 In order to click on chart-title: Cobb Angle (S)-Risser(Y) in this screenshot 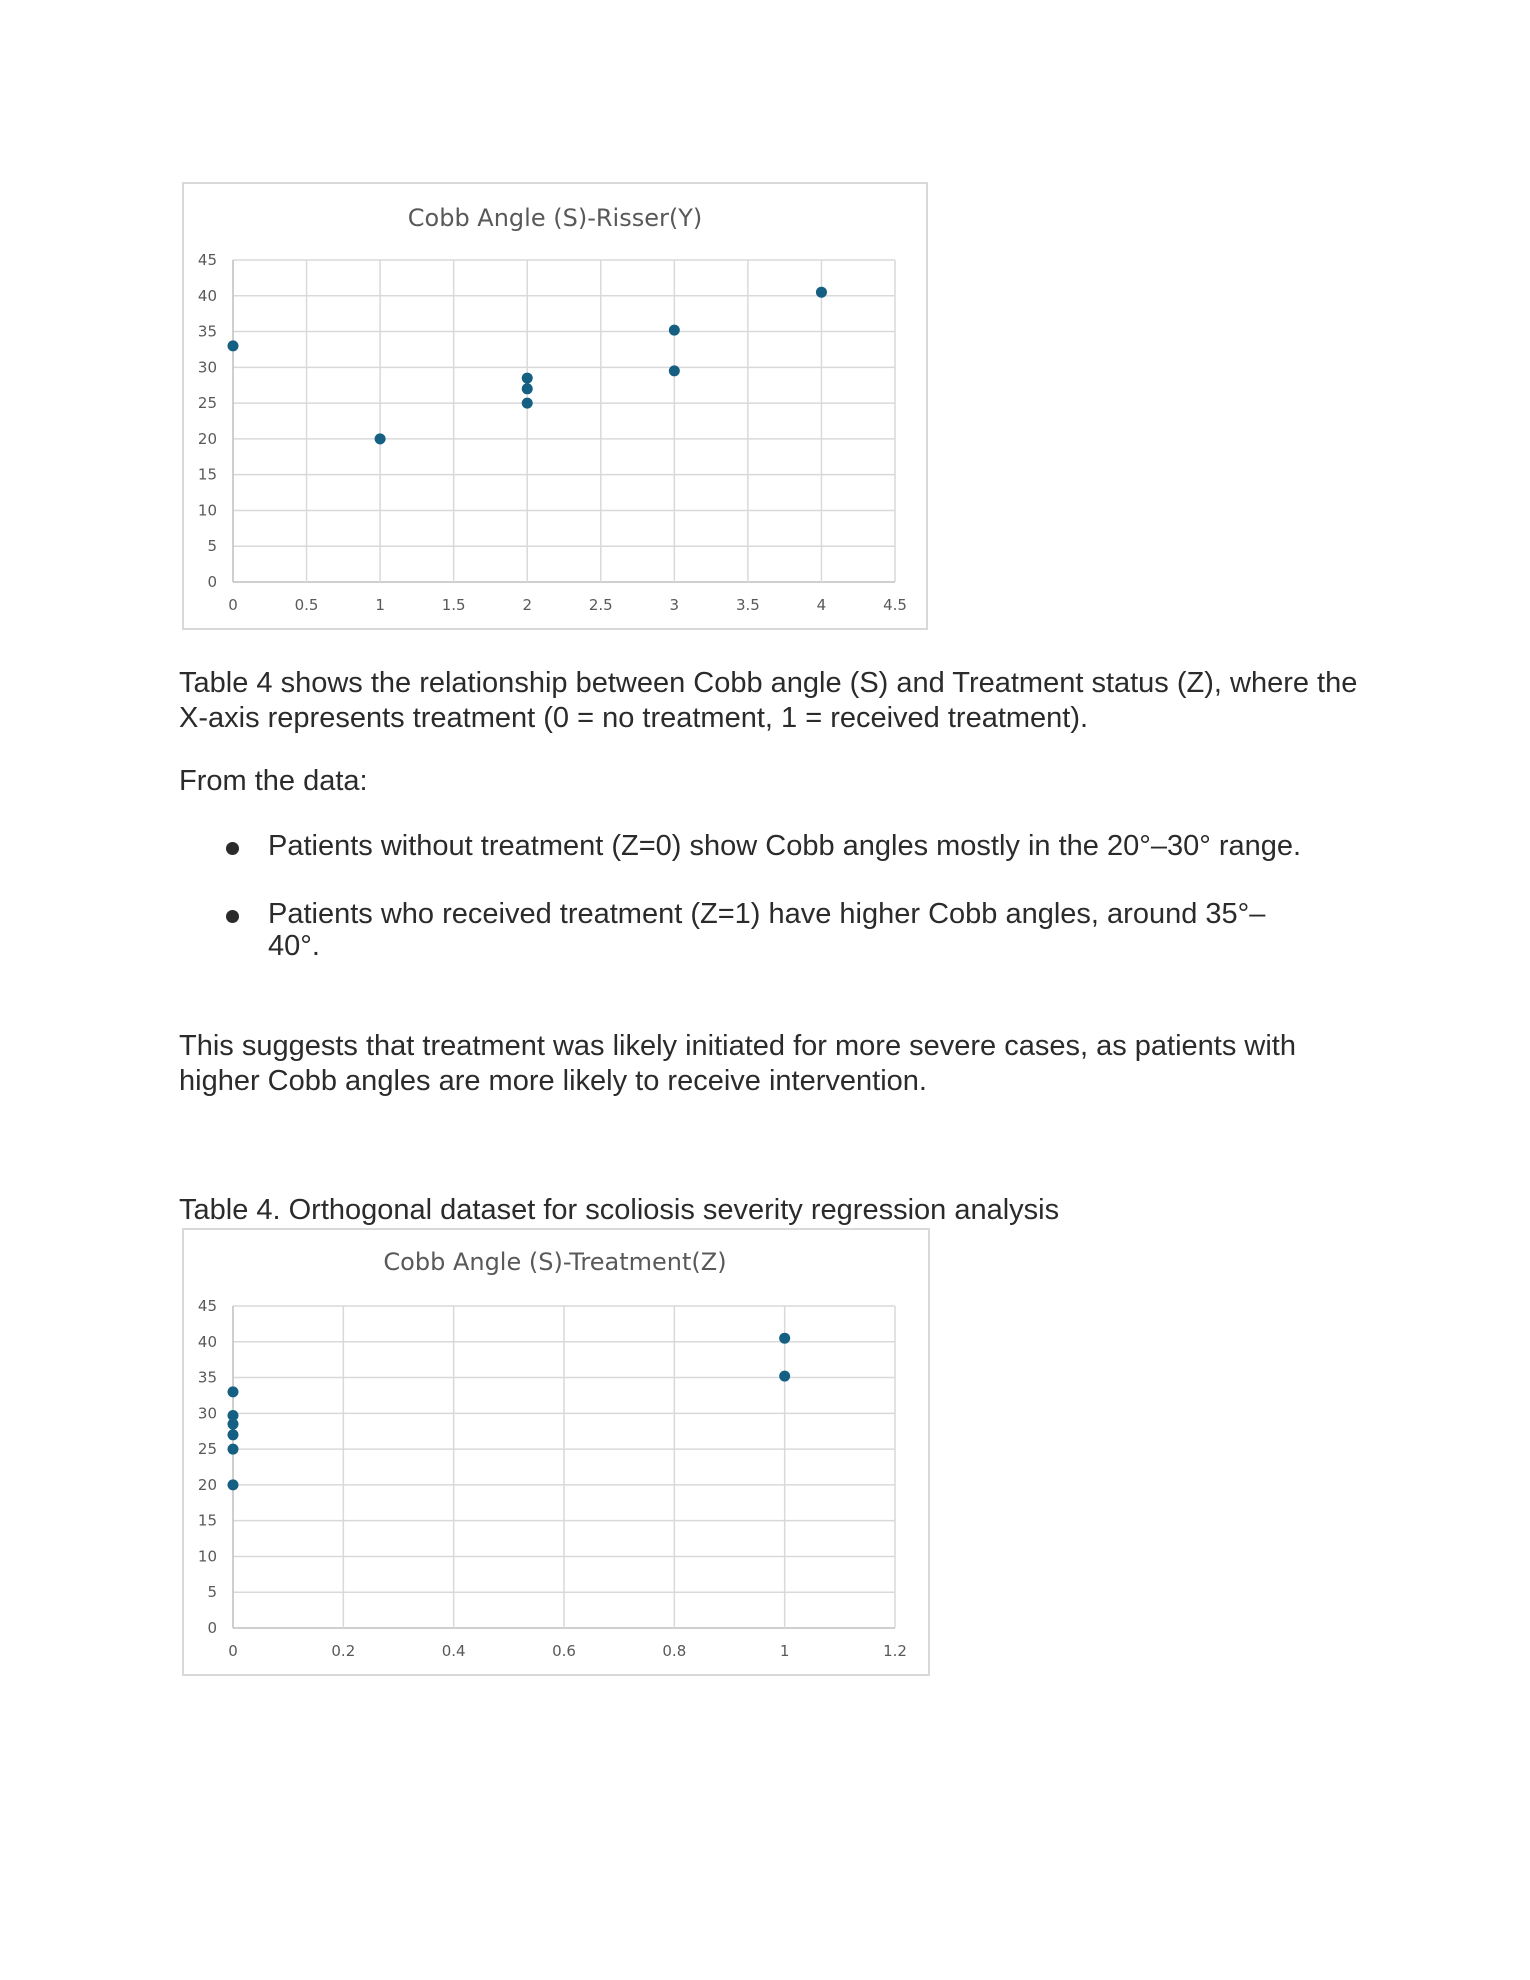, I will do `click(555, 218)`.